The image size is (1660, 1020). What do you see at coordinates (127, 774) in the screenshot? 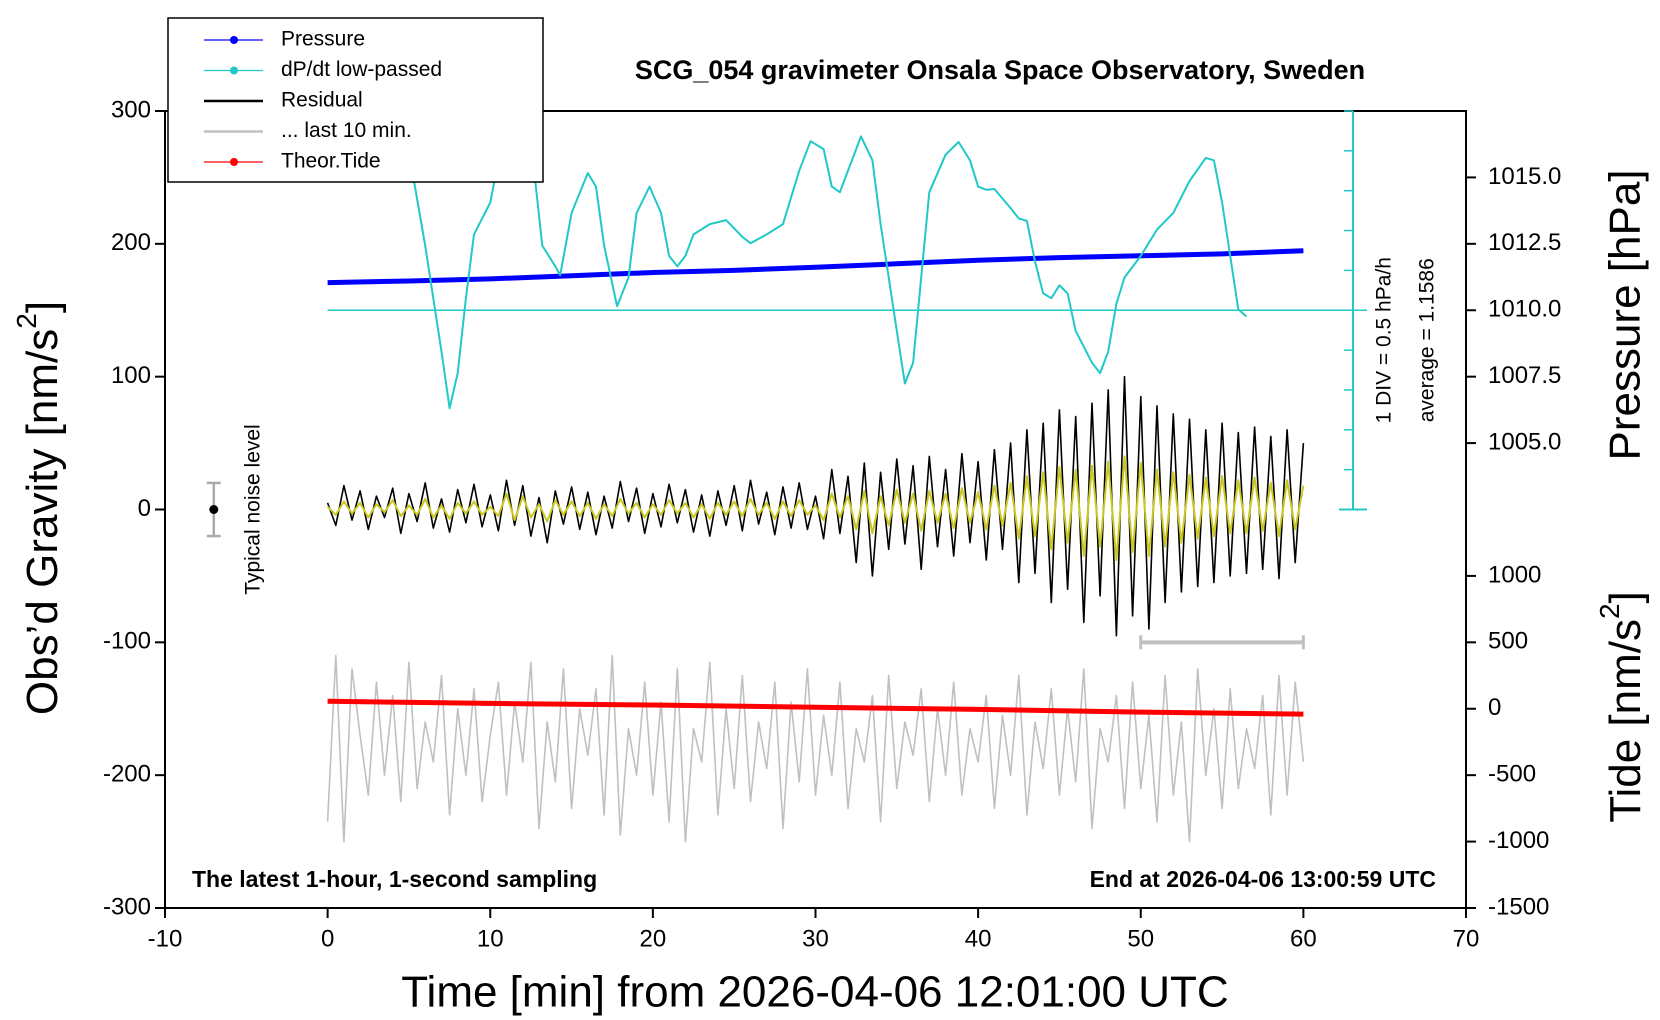
I see `y-tick-label: -200` at bounding box center [127, 774].